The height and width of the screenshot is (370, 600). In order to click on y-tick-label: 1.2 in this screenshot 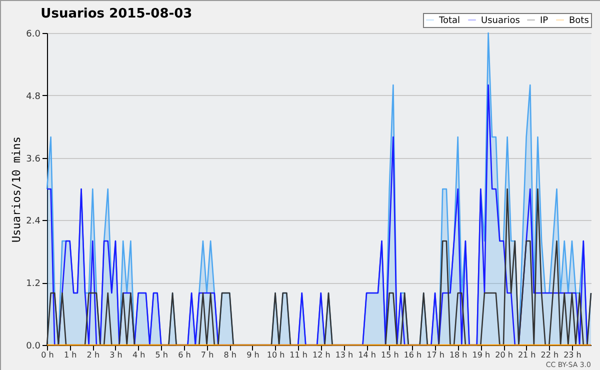, I will do `click(33, 284)`.